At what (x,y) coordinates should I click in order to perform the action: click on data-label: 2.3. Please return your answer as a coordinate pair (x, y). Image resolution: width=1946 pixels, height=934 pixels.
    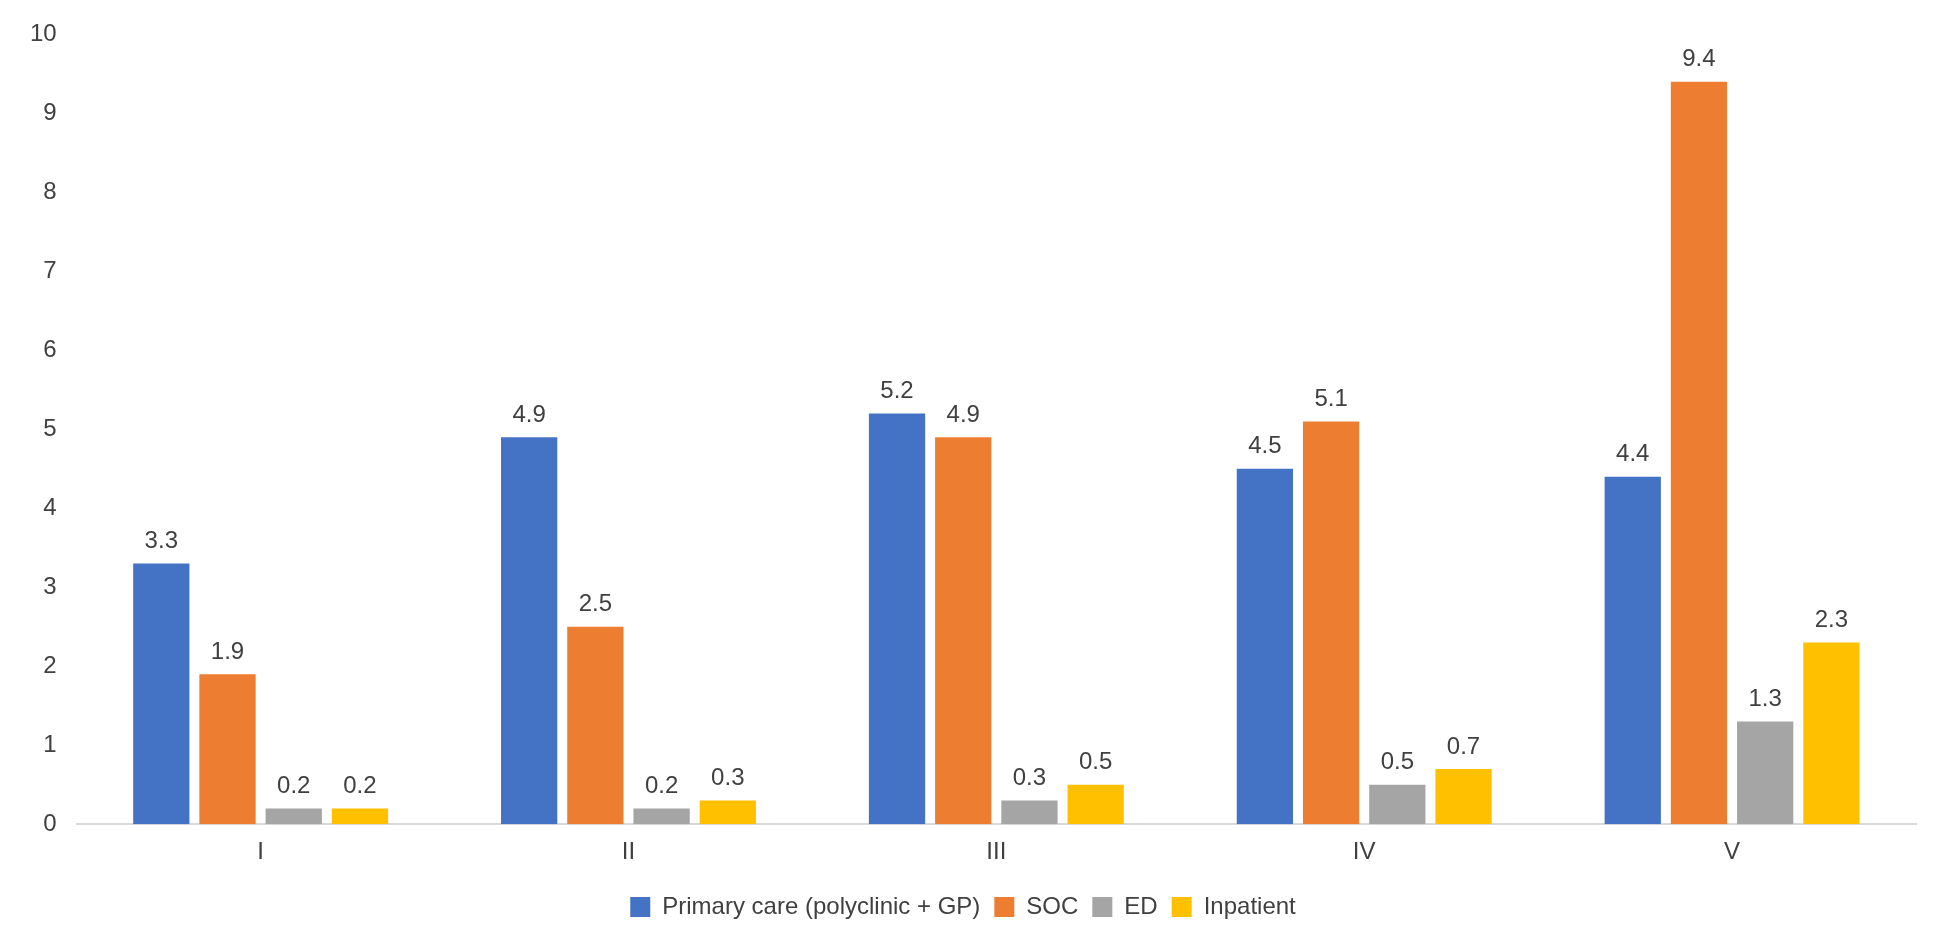
    Looking at the image, I should click on (1831, 619).